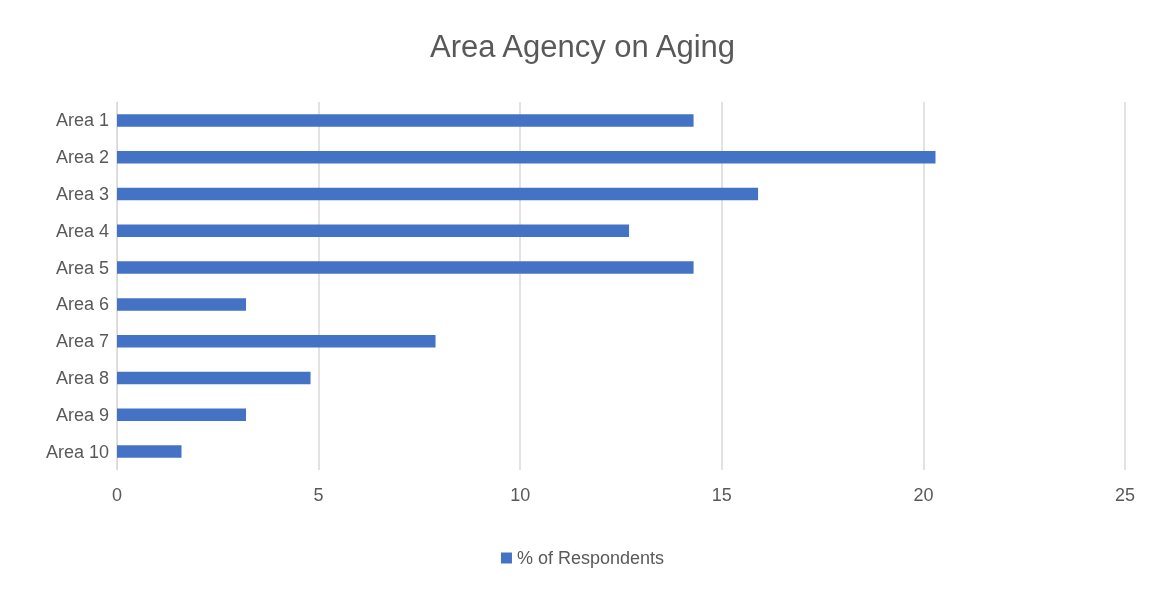  Describe the element at coordinates (1125, 495) in the screenshot. I see `x-tick-label: 25` at that location.